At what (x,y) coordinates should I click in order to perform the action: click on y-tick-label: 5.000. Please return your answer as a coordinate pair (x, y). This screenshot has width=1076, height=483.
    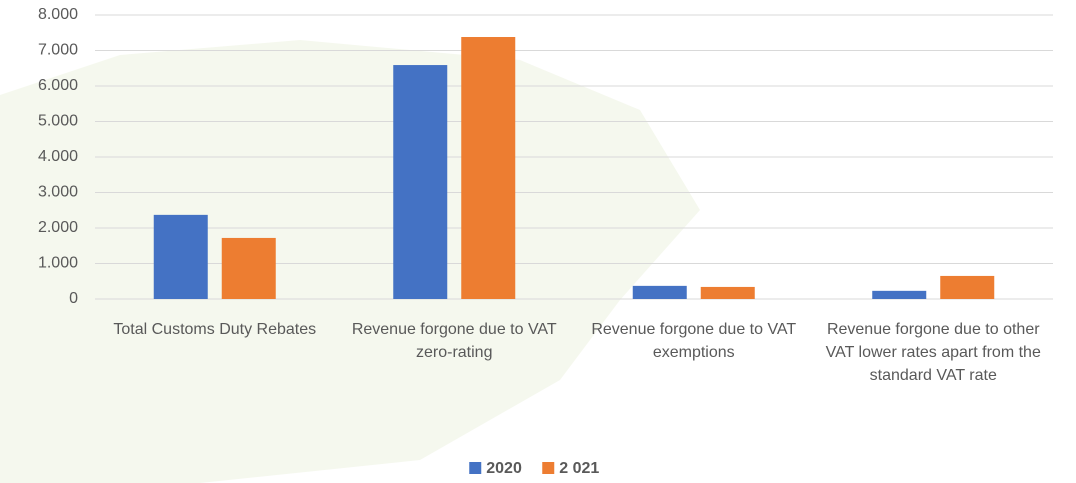
    Looking at the image, I should click on (58, 121).